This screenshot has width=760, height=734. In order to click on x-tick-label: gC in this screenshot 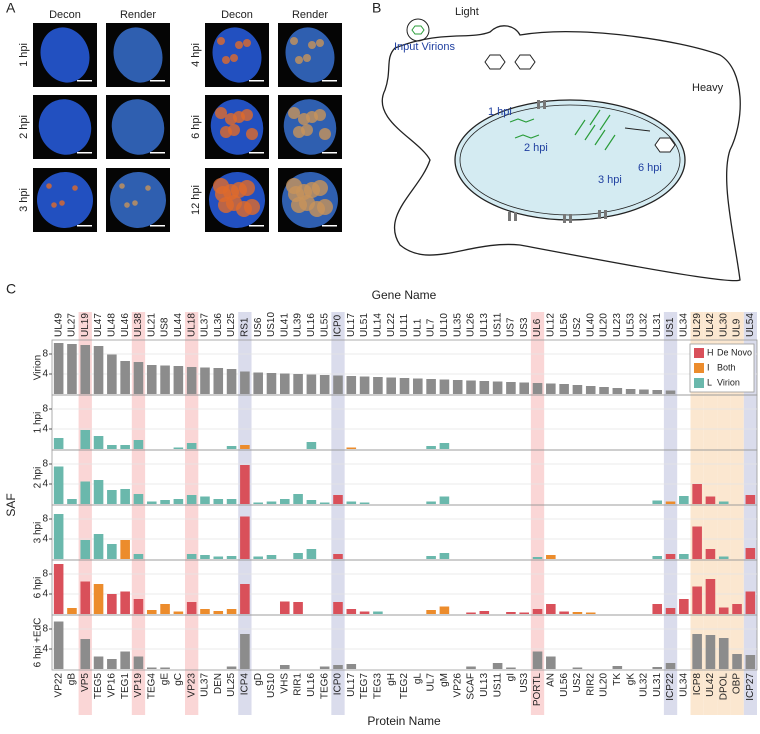, I will do `click(178, 679)`.